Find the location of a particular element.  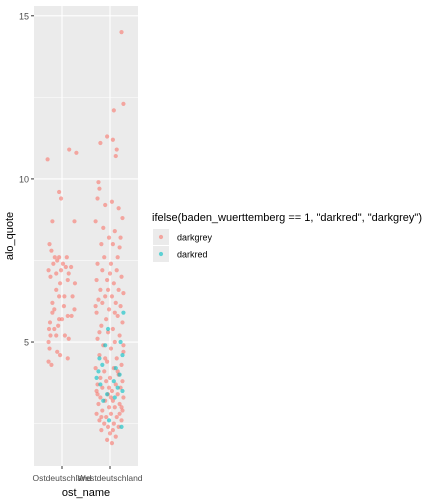

x-axis-title: ost_name is located at coordinates (86, 493).